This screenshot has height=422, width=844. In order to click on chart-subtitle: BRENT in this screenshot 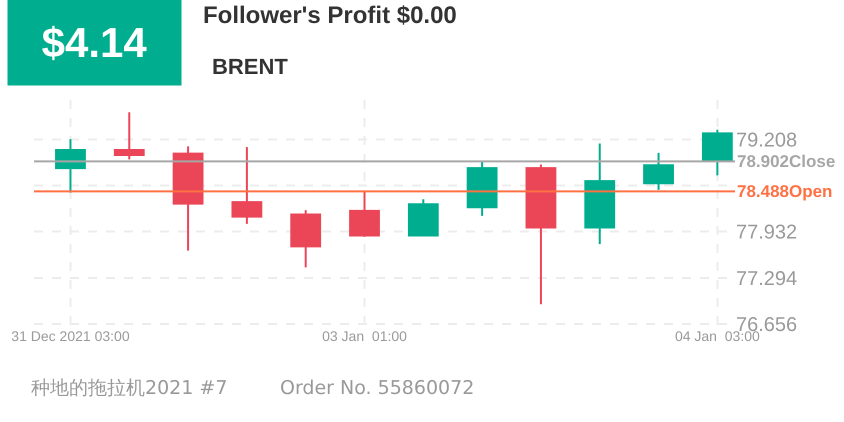, I will do `click(250, 66)`.